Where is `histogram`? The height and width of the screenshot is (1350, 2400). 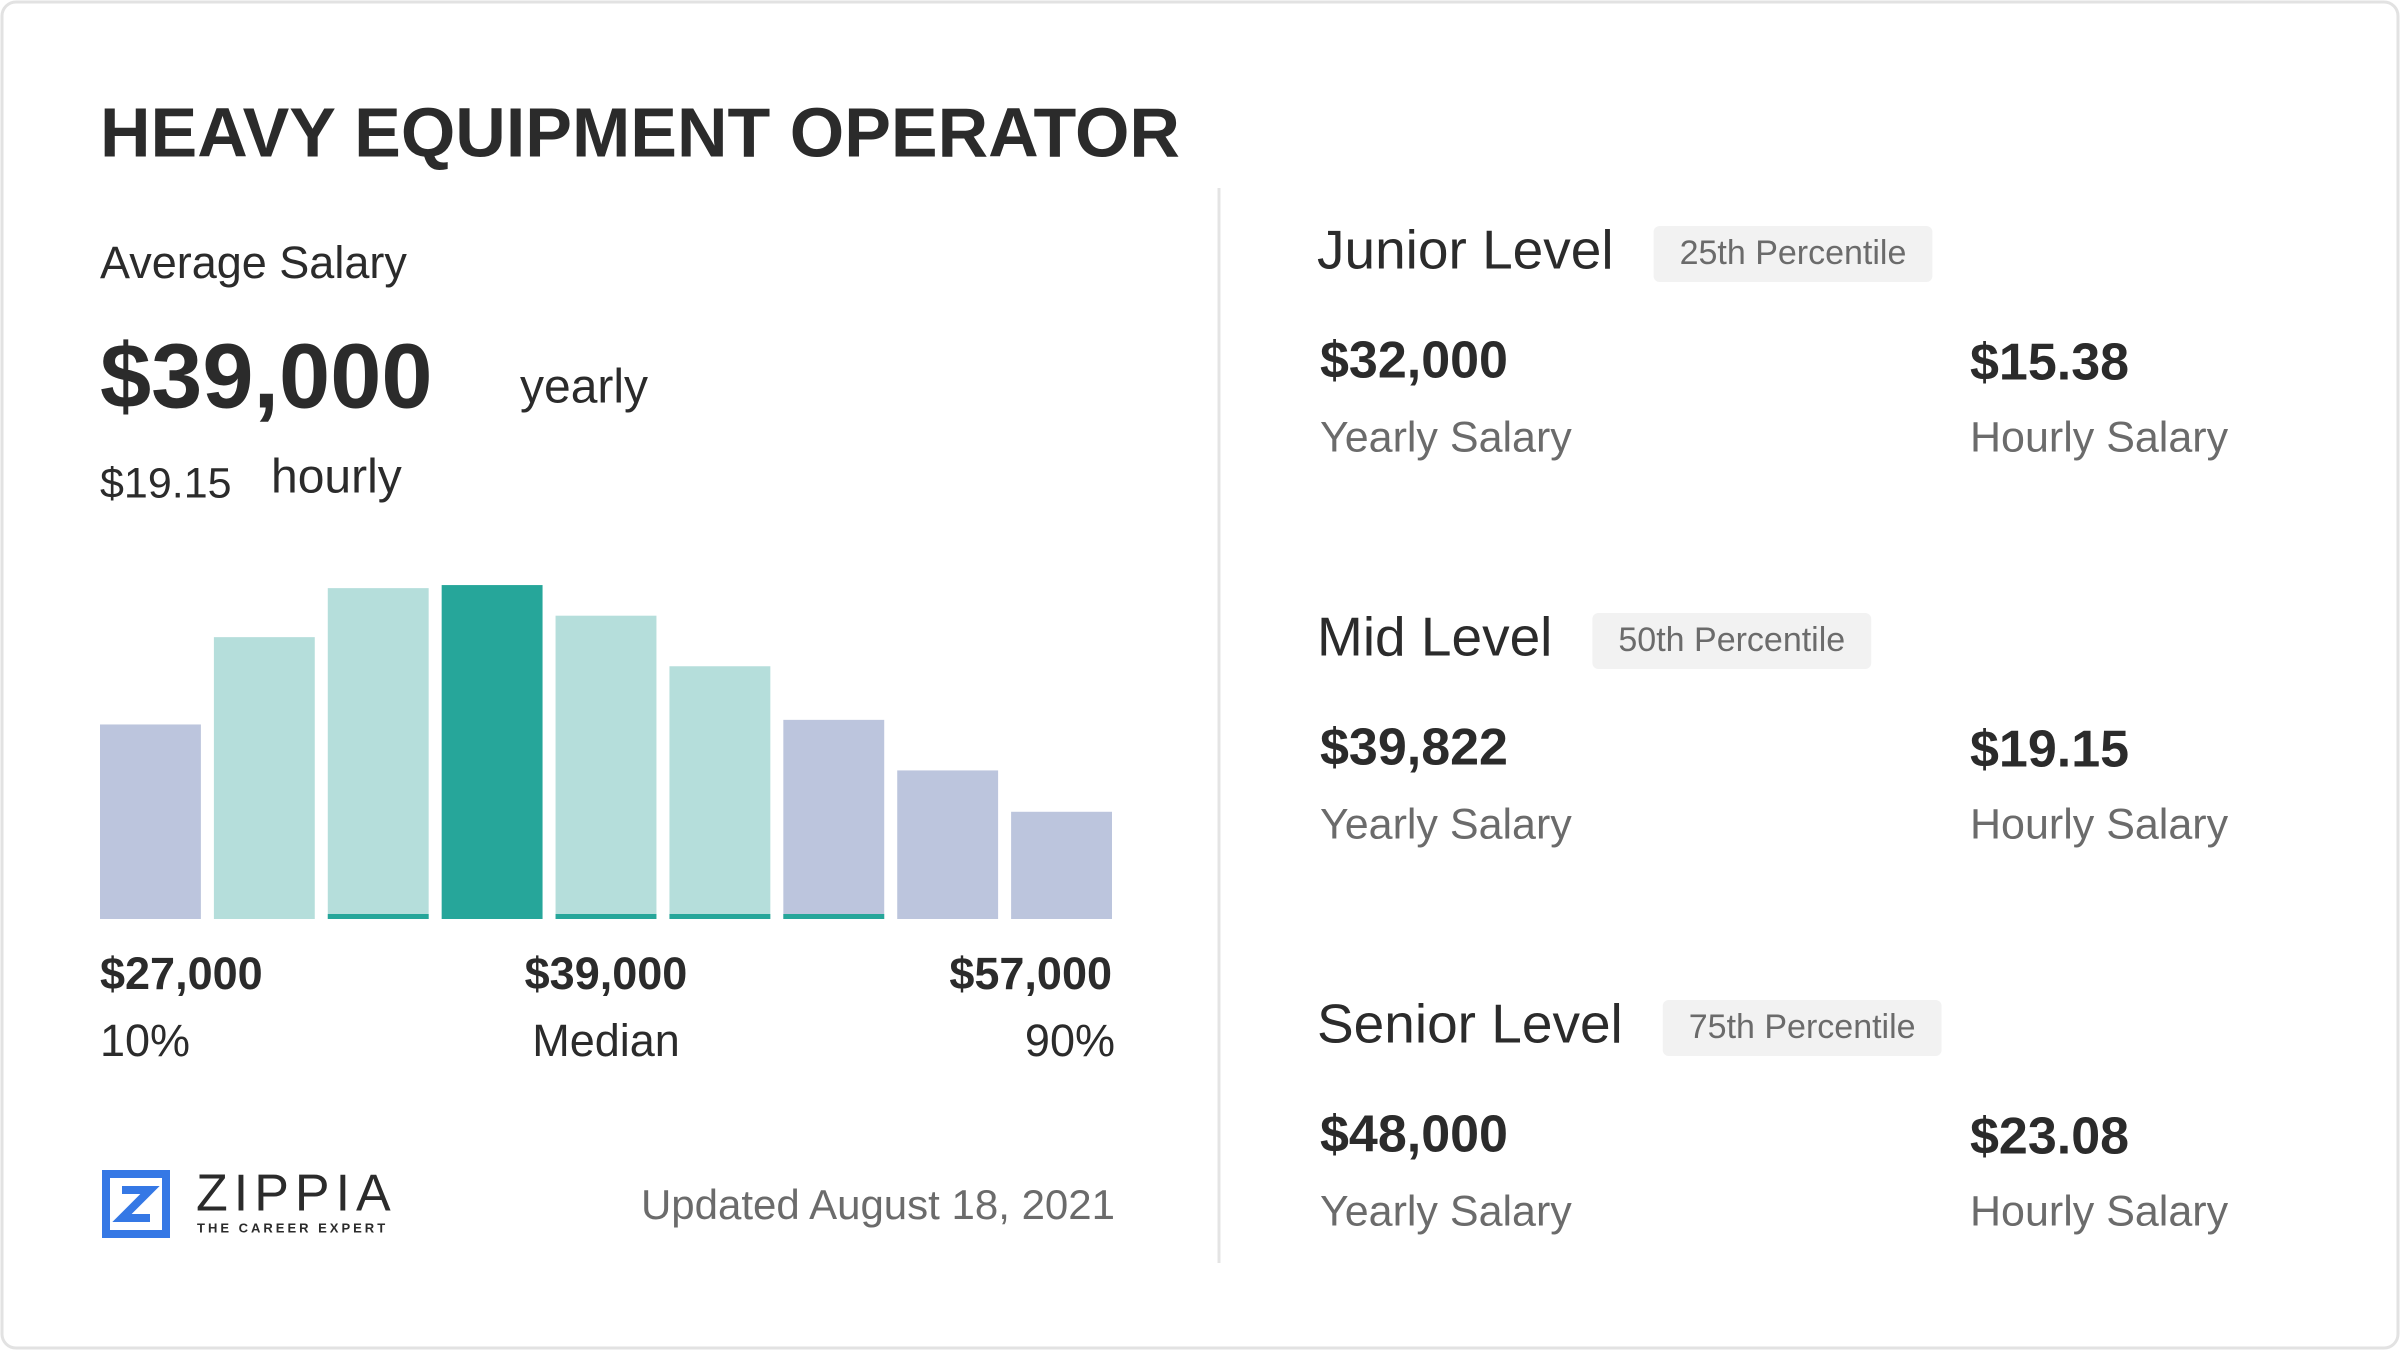 histogram is located at coordinates (606, 752).